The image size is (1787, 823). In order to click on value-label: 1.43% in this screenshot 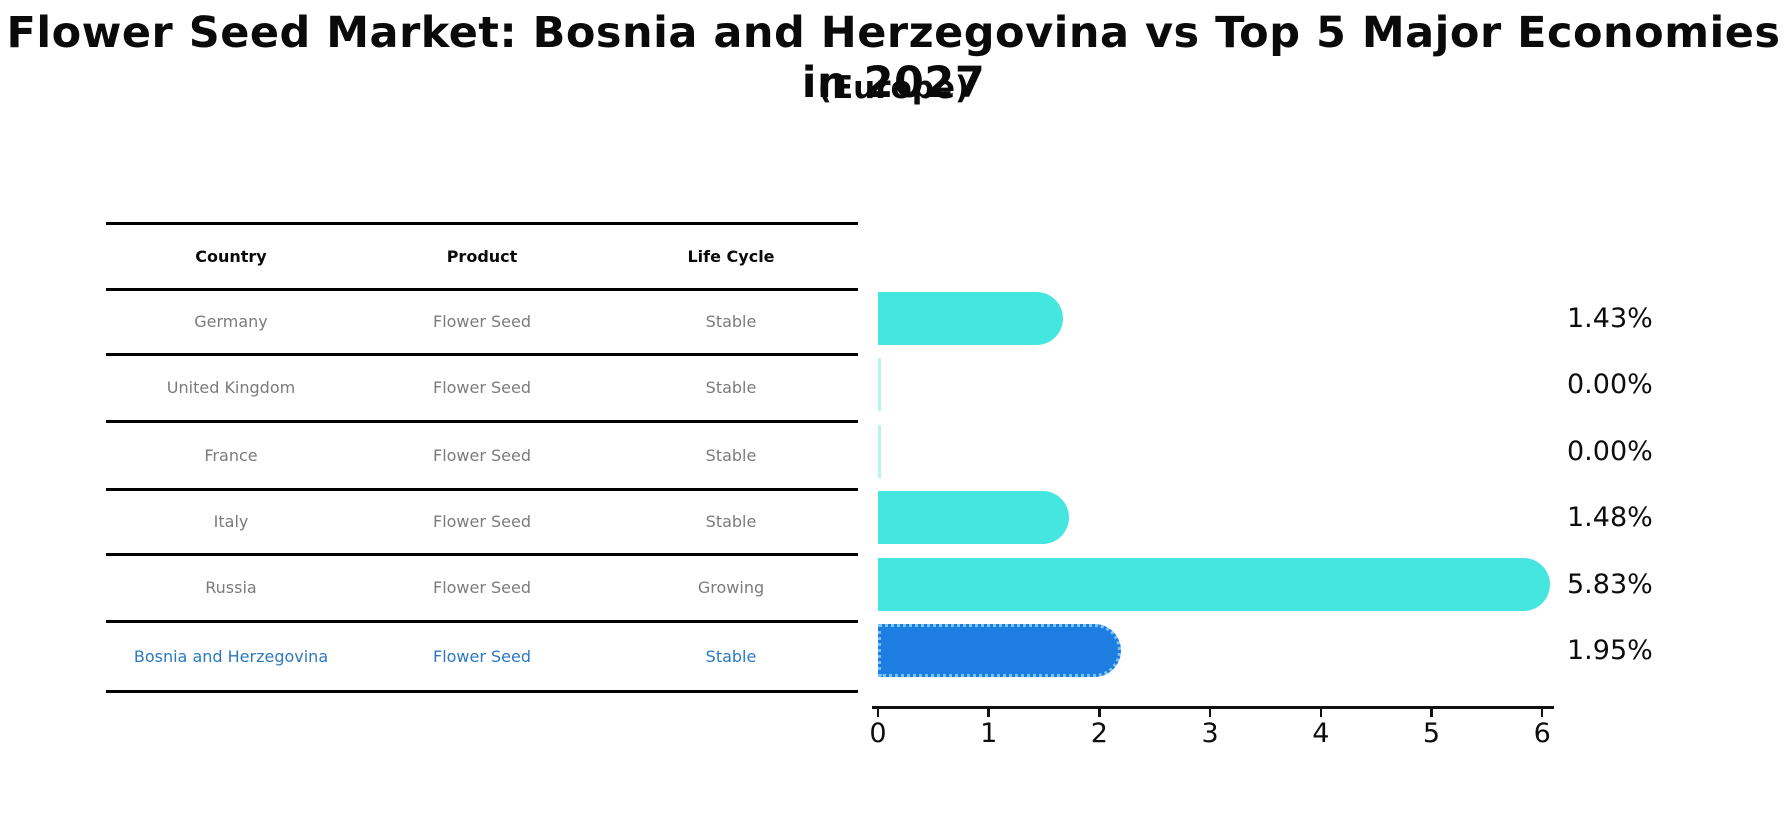, I will do `click(1610, 318)`.